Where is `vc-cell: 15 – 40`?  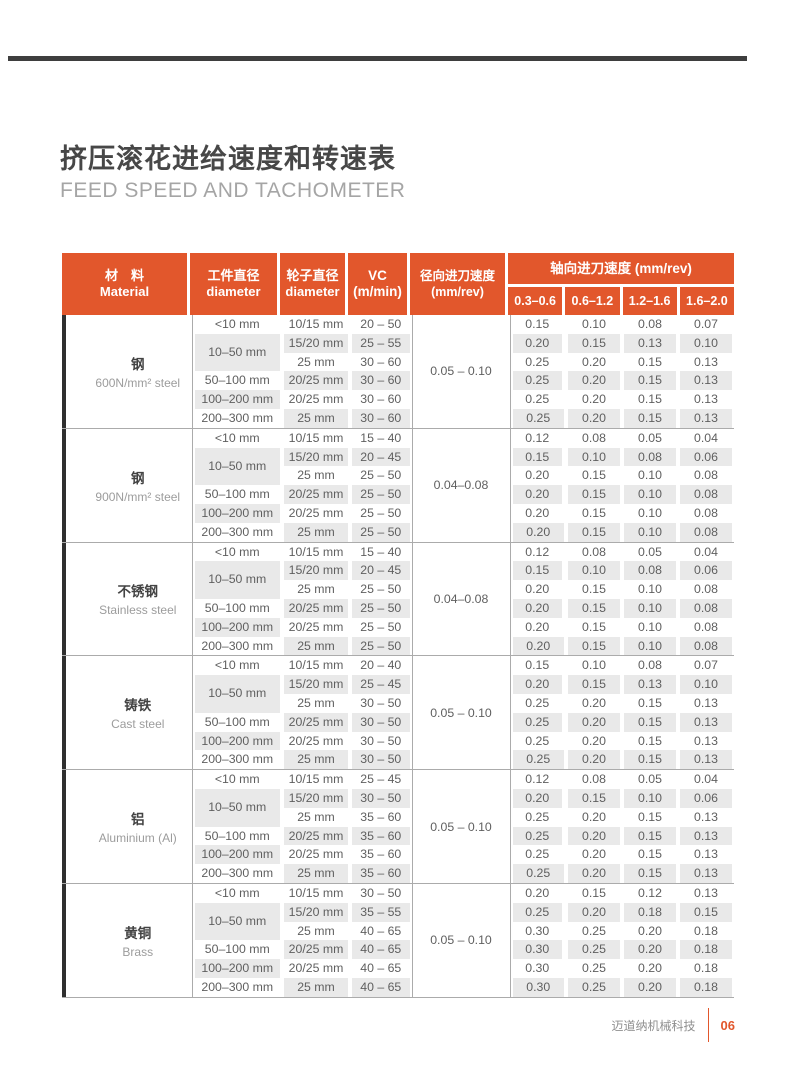
vc-cell: 15 – 40 is located at coordinates (381, 551).